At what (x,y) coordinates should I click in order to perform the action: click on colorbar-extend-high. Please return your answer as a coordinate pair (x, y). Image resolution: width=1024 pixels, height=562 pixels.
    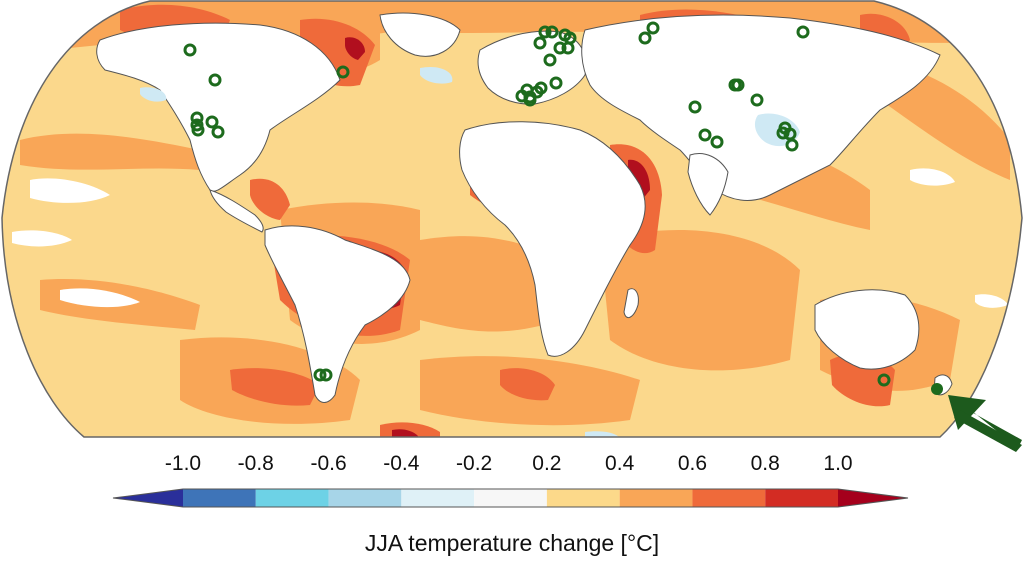
    Looking at the image, I should click on (873, 498).